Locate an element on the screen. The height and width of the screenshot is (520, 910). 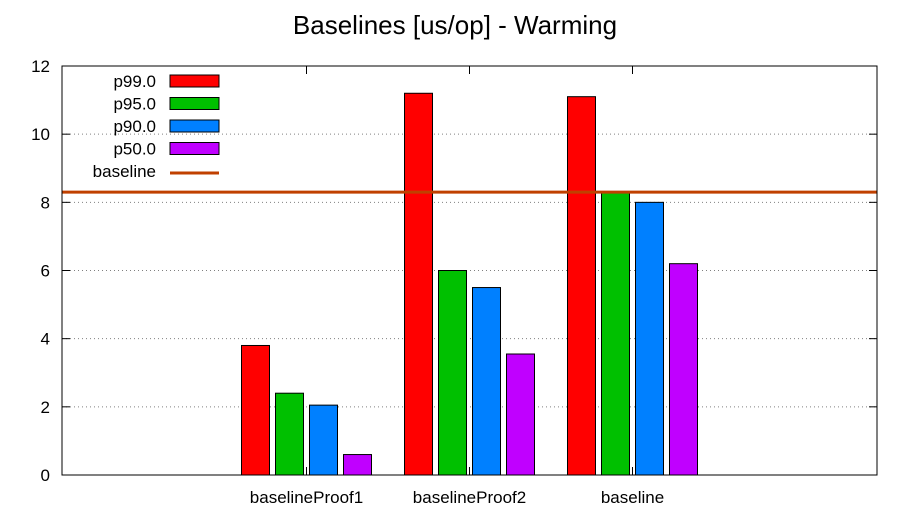
x-tick-label: baselineProof2 is located at coordinates (469, 497).